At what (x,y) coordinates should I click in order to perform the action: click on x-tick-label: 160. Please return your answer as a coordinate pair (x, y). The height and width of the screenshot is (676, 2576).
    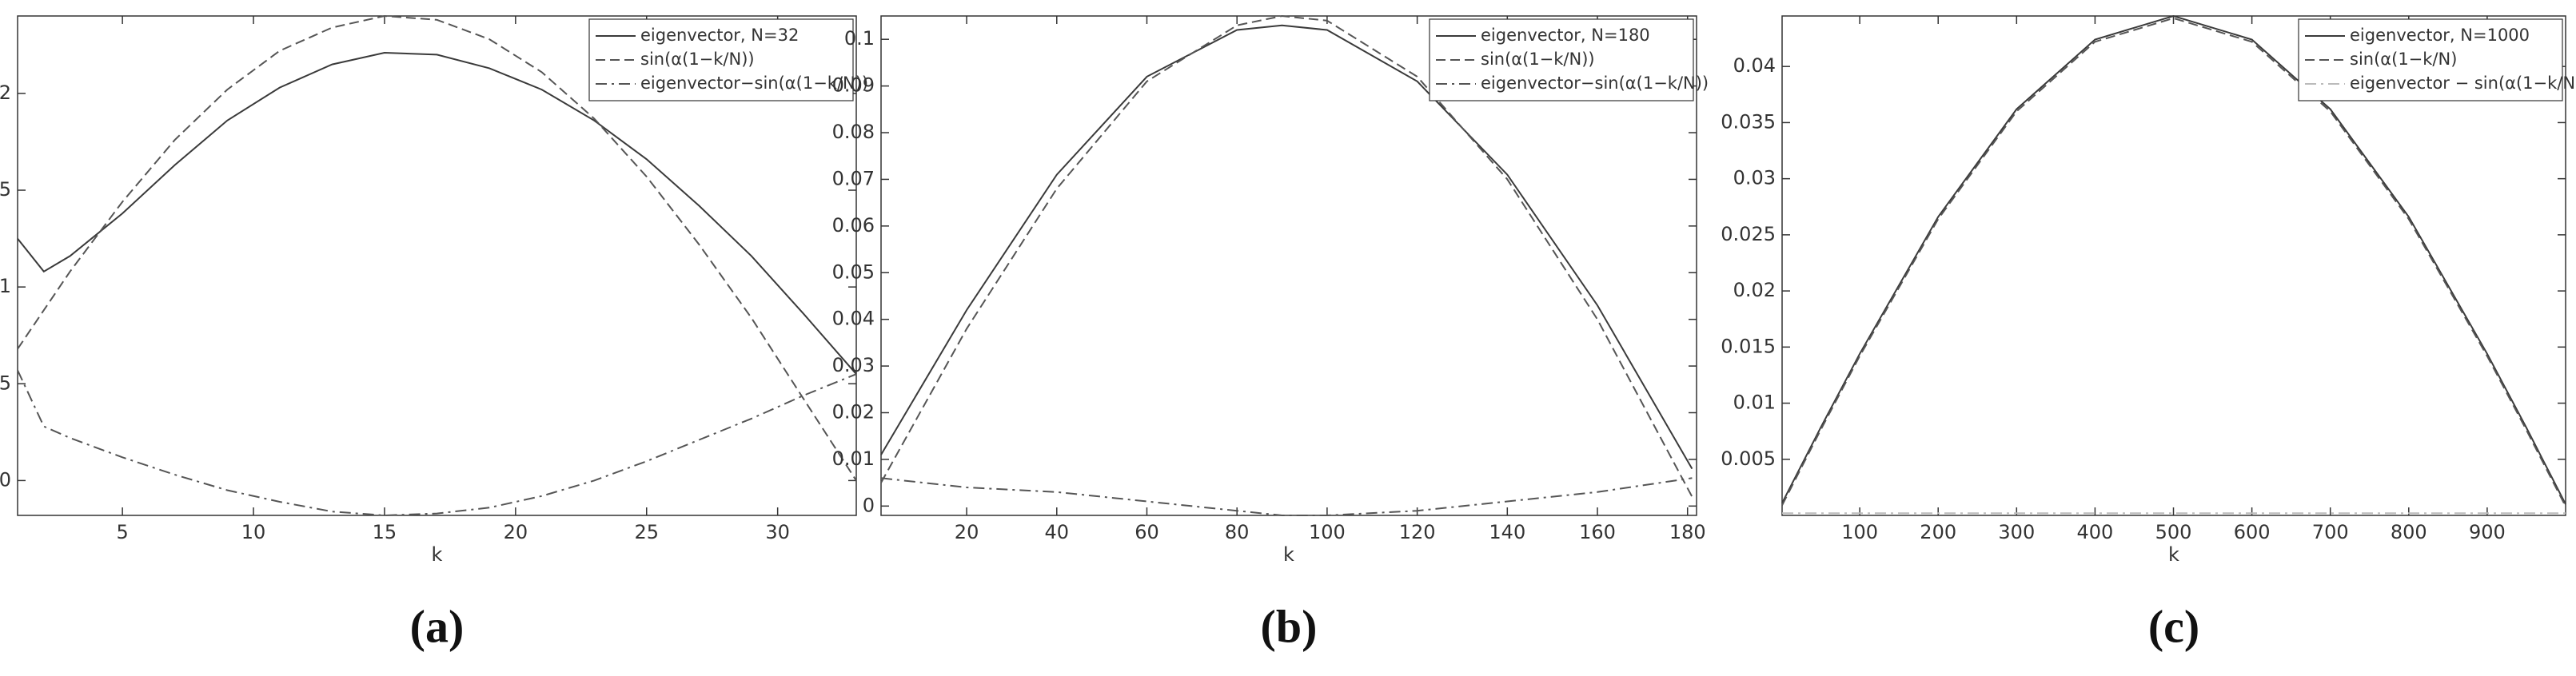
    Looking at the image, I should click on (1597, 532).